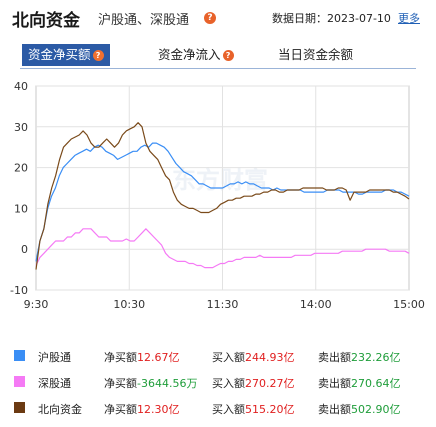 The width and height of the screenshot is (436, 427). I want to click on legend-row-sh: 沪股通 净买额12.67亿 买入额244.93亿 卖出额232.26亿, so click(218, 356).